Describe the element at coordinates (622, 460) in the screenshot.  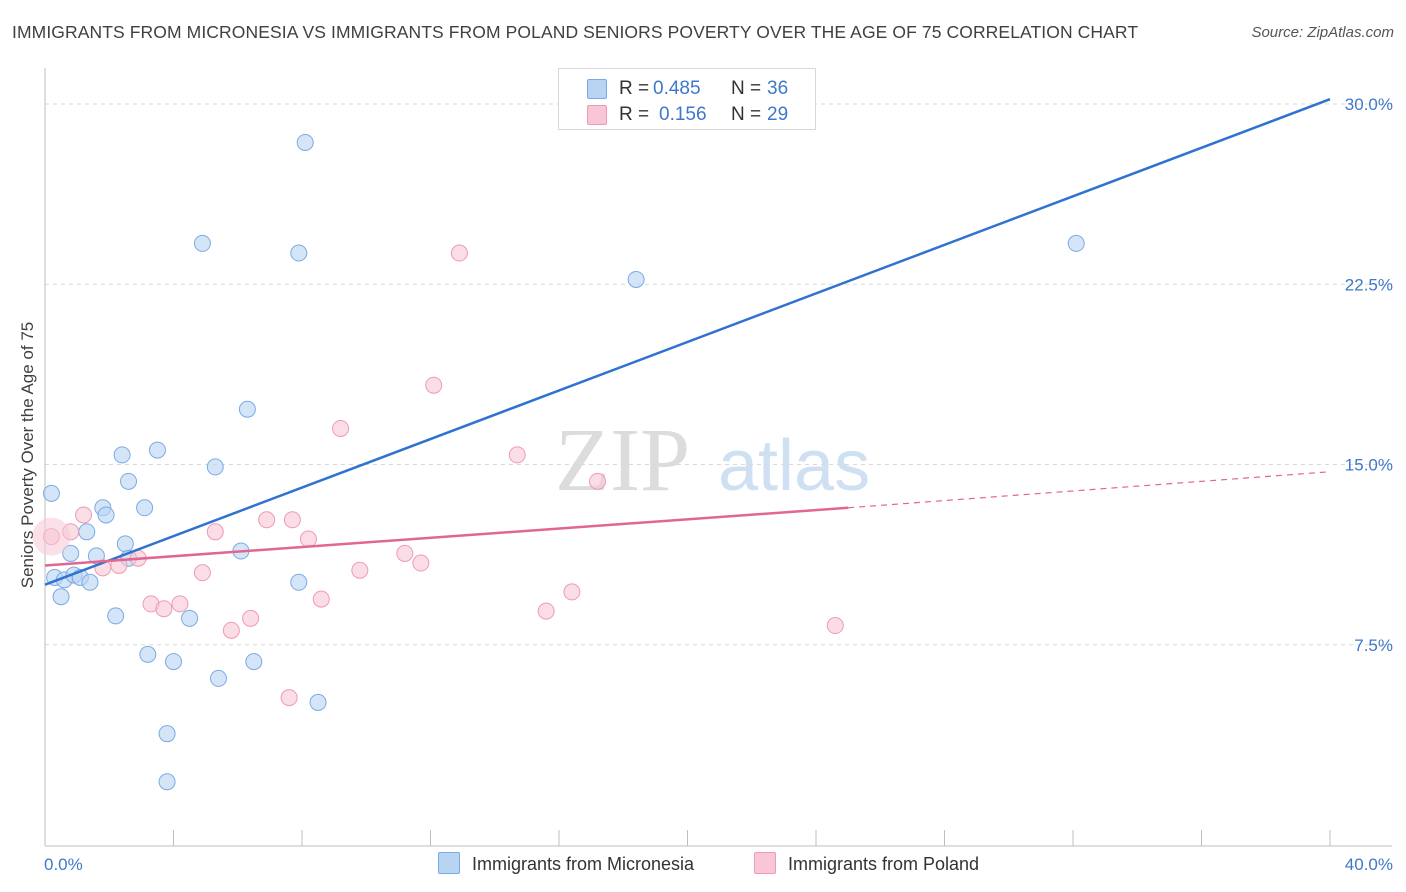
I see `watermark-zip: ZIP` at that location.